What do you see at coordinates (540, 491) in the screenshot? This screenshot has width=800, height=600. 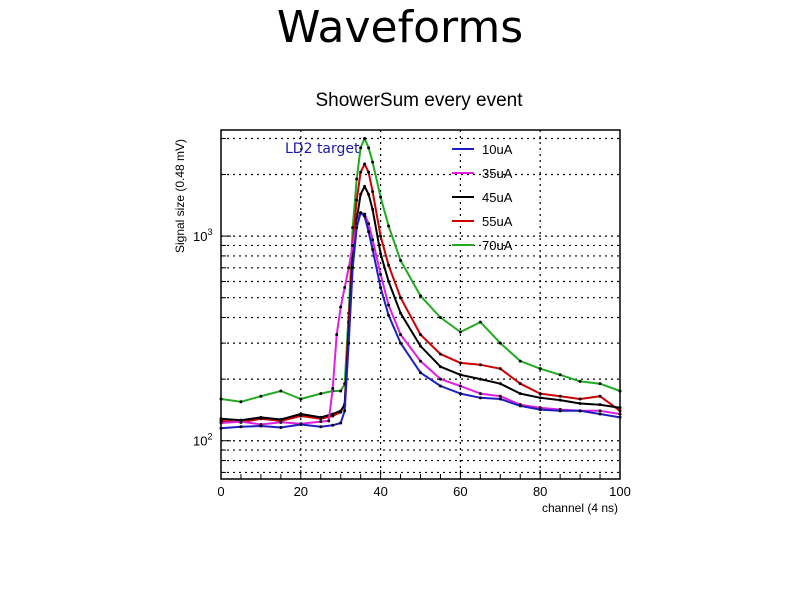 I see `x-tick-label: 80` at bounding box center [540, 491].